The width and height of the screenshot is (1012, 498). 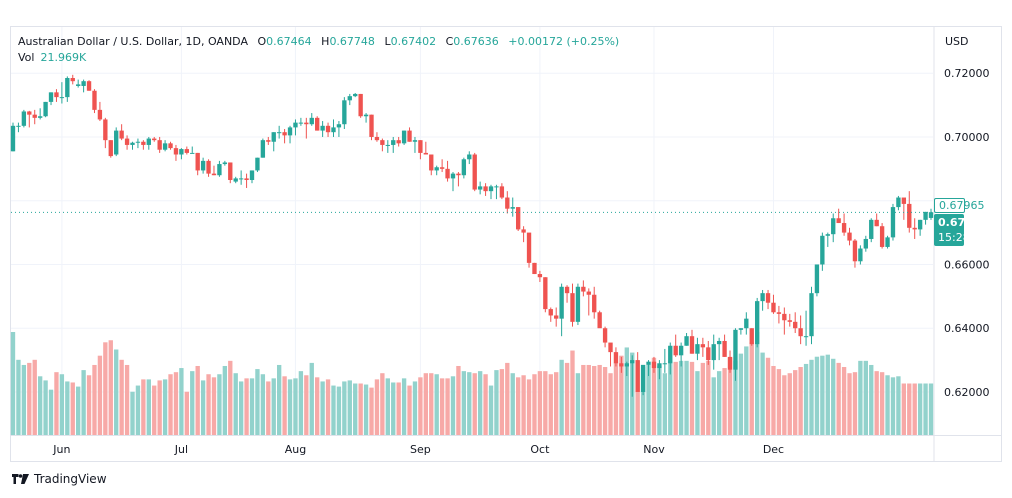 I want to click on bar-countdown: 15:28:26, so click(x=963, y=237).